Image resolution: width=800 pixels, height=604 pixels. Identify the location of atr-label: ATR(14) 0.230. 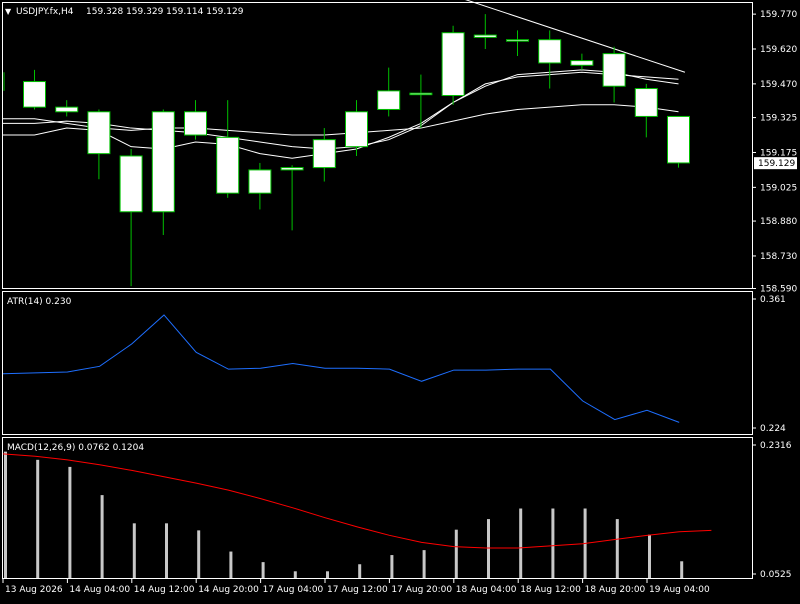
(39, 302).